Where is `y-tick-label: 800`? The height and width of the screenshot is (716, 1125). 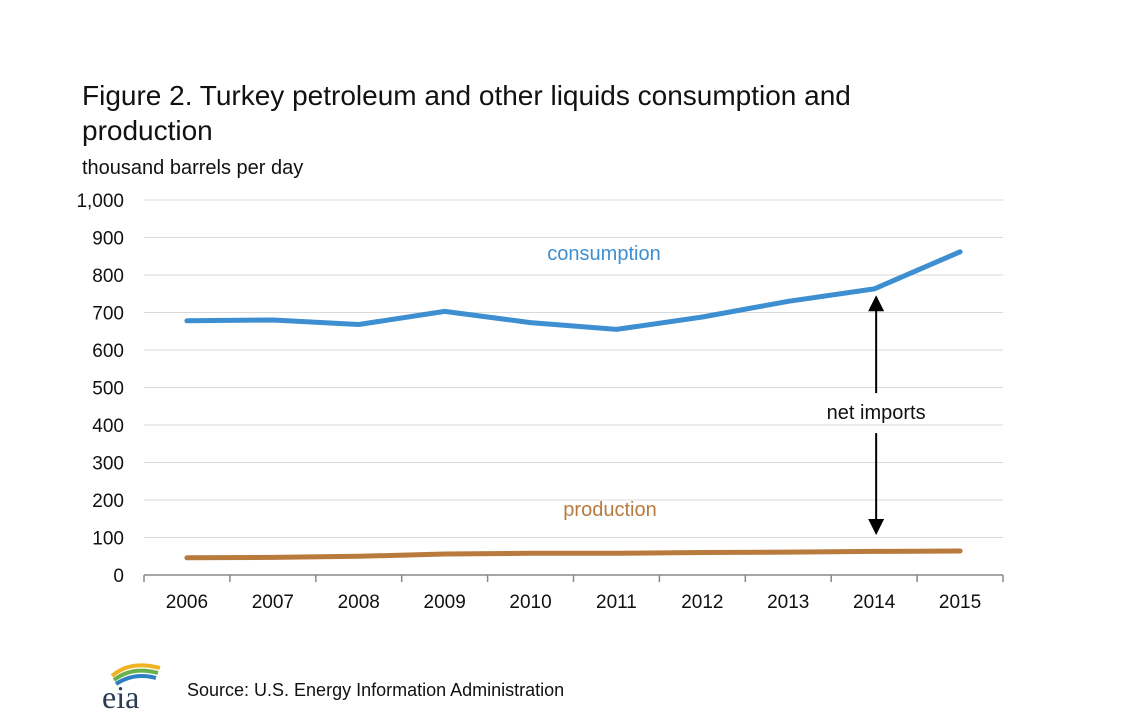 y-tick-label: 800 is located at coordinates (108, 276).